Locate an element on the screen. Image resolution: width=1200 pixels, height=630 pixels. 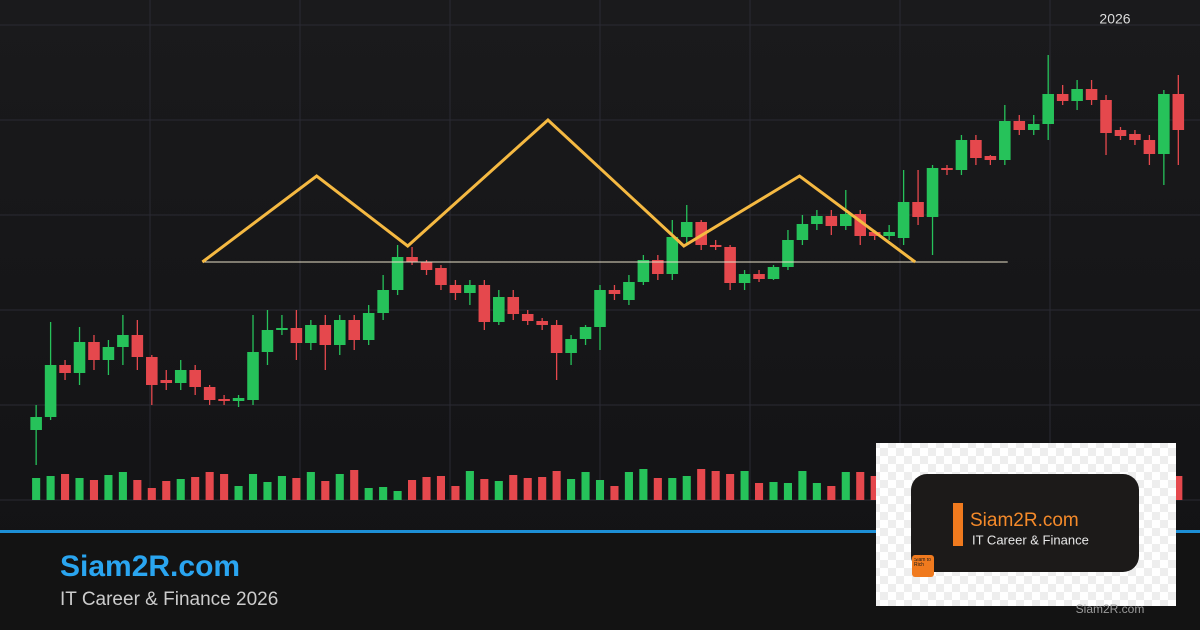
logo-bar is located at coordinates (958, 524).